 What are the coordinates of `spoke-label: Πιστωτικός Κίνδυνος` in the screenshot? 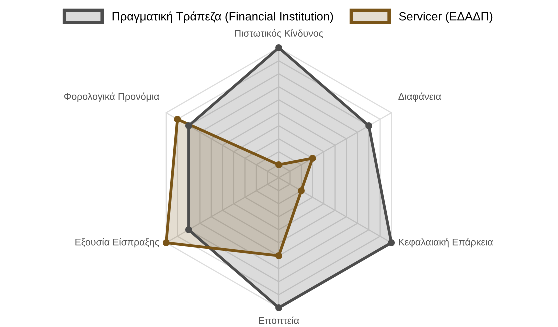 It's located at (279, 34).